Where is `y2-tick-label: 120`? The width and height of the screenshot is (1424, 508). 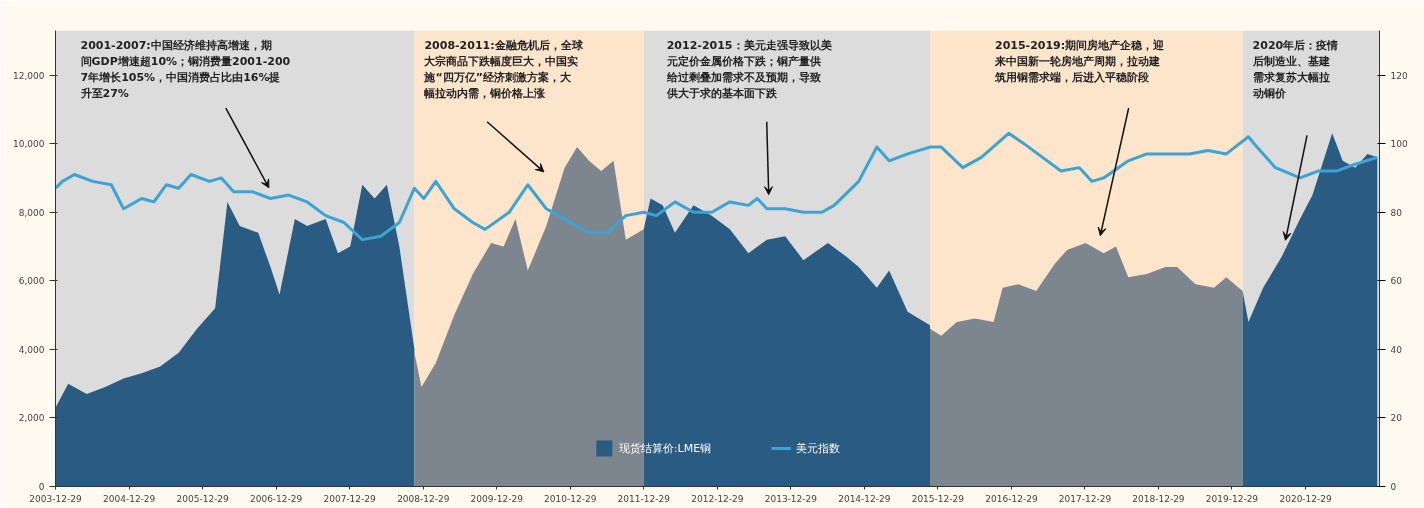
y2-tick-label: 120 is located at coordinates (1399, 75).